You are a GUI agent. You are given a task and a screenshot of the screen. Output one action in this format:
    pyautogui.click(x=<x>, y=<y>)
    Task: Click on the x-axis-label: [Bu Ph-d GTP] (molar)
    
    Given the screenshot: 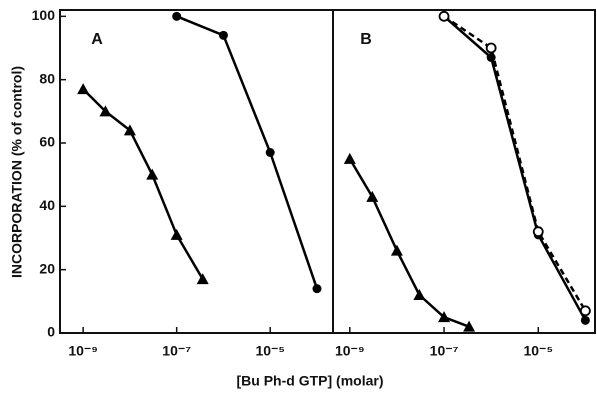 What is the action you would take?
    pyautogui.click(x=310, y=381)
    